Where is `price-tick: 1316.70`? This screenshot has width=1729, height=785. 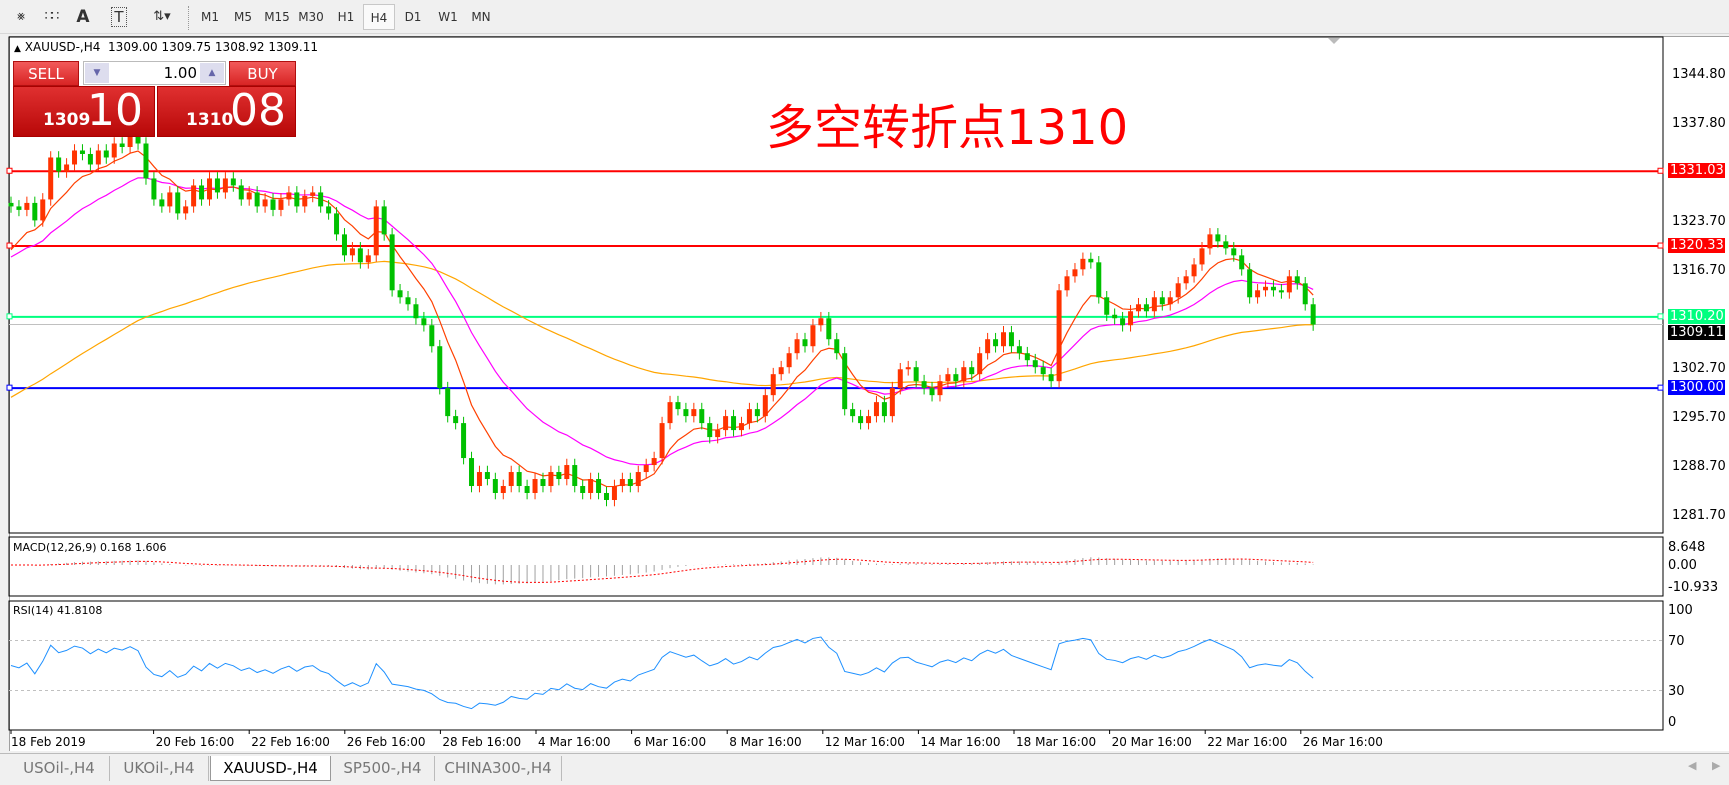
price-tick: 1316.70 is located at coordinates (1699, 271).